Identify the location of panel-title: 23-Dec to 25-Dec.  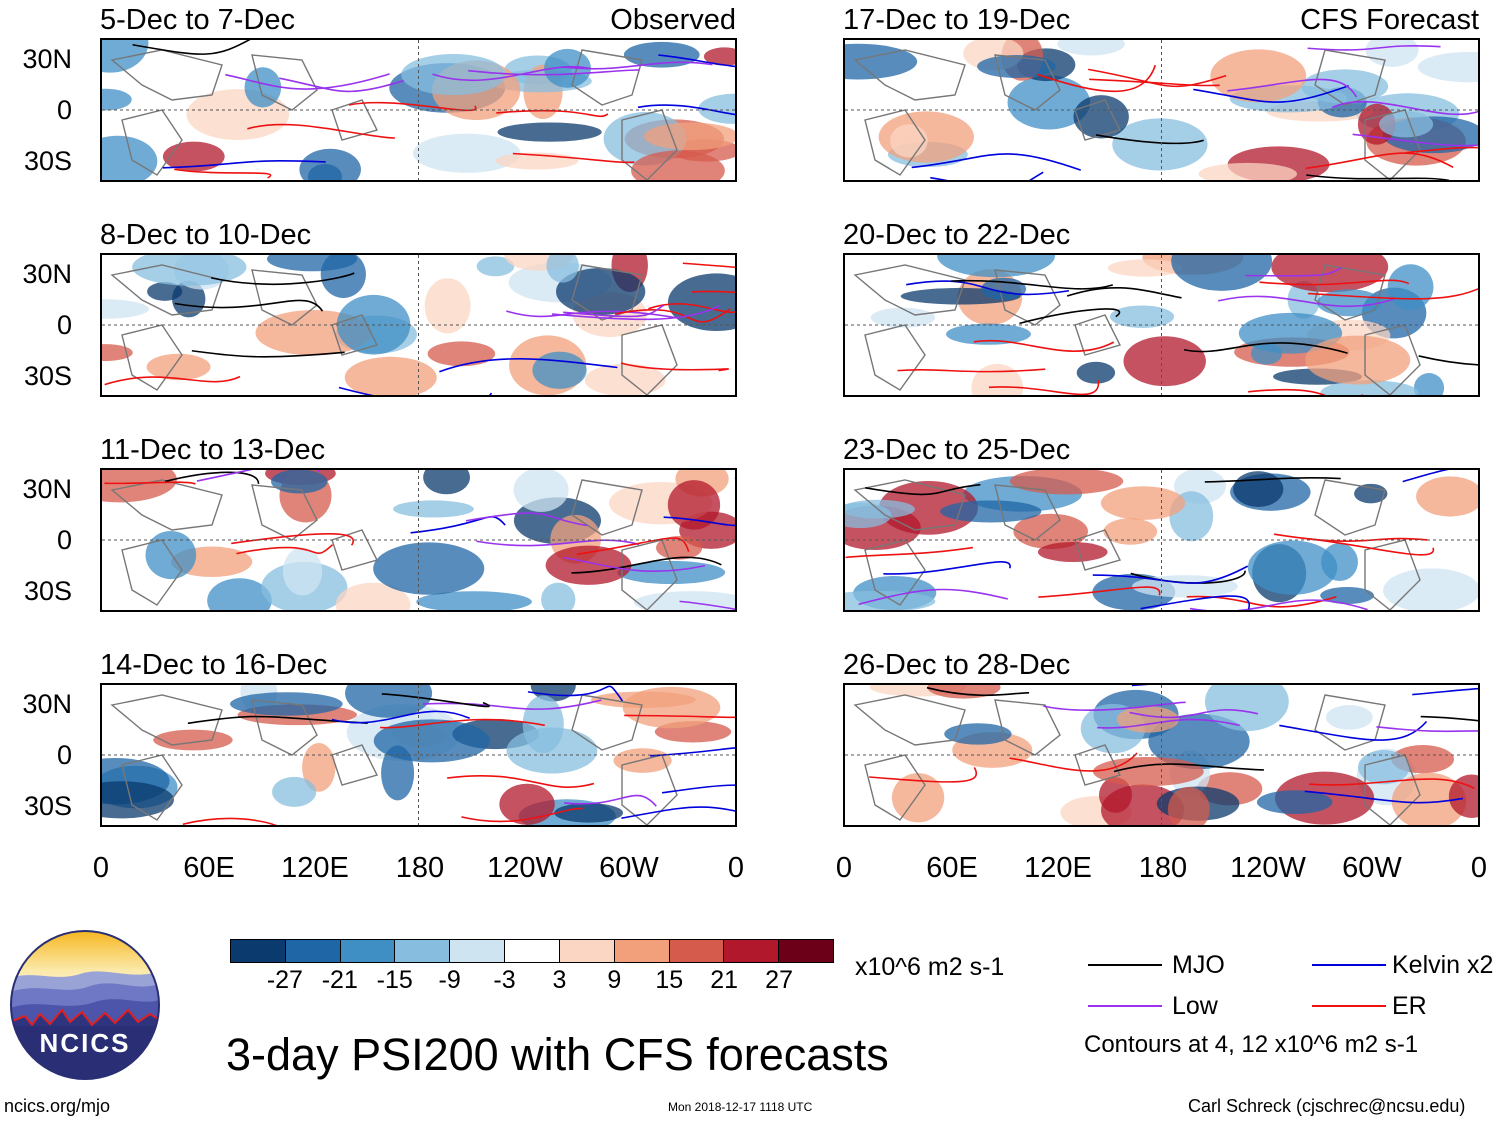
(957, 450).